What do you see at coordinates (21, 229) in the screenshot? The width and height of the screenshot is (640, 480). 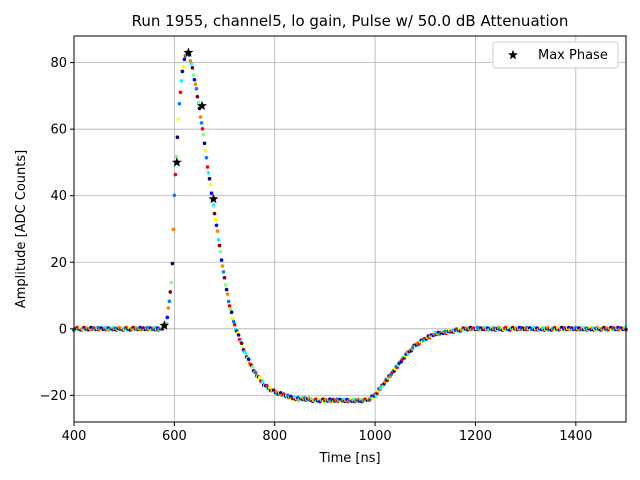 I see `y-axis-label: Amplitude [ADC Counts]` at bounding box center [21, 229].